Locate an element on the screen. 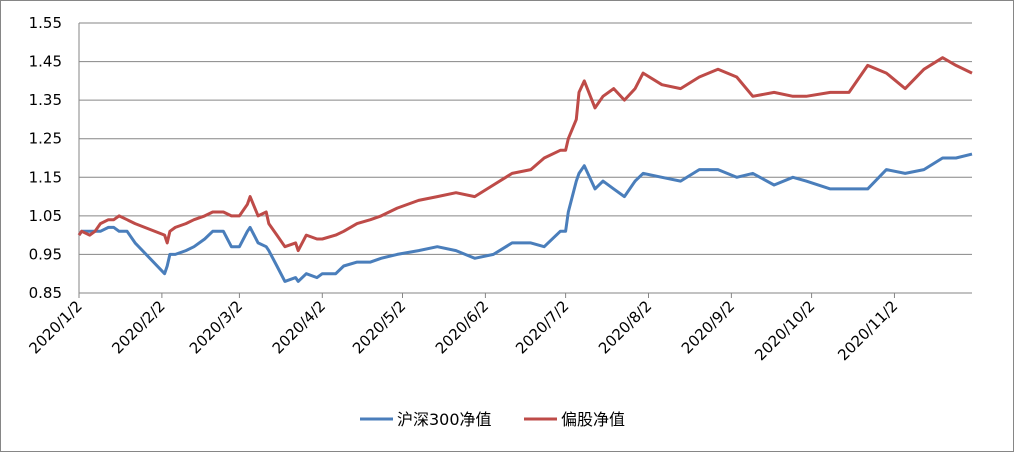  x-tick-label: 2020/1/2 is located at coordinates (55, 327).